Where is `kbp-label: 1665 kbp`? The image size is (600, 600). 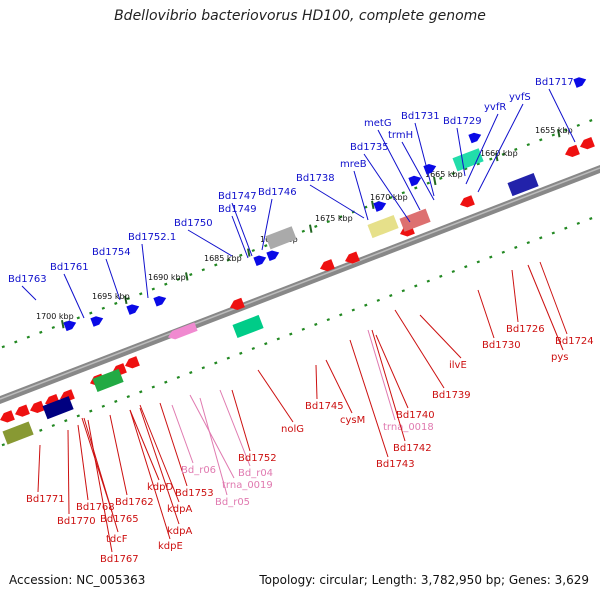 kbp-label: 1665 kbp is located at coordinates (444, 174).